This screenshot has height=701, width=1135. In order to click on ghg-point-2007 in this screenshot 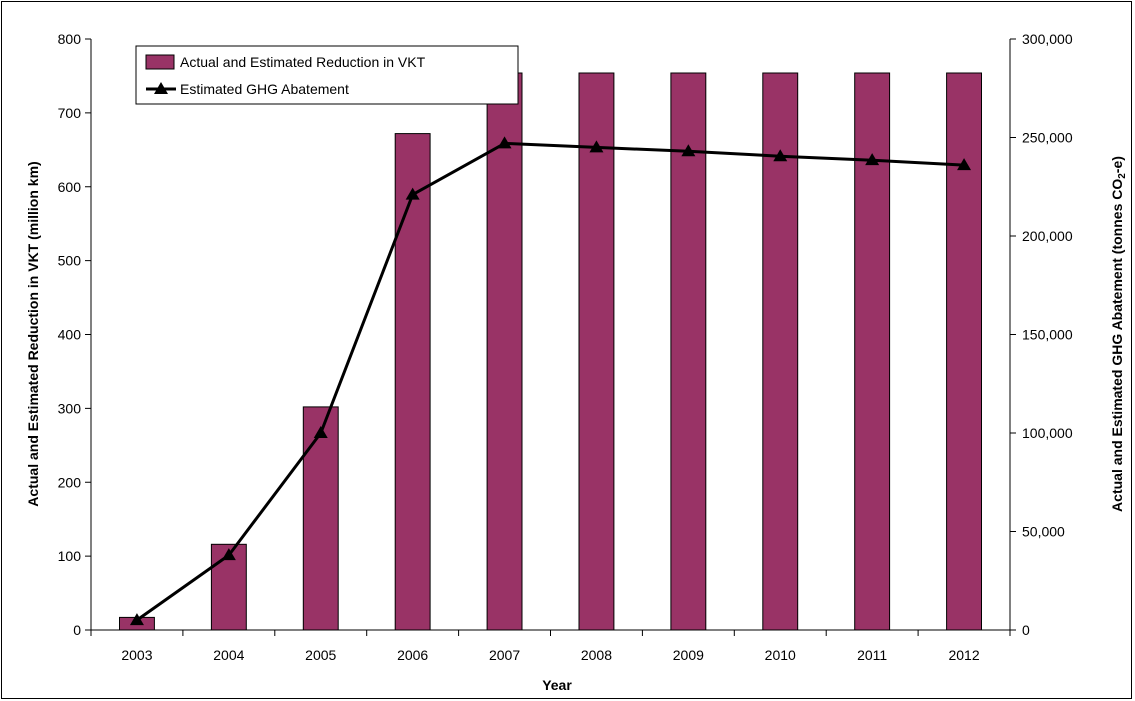, I will do `click(504, 142)`.